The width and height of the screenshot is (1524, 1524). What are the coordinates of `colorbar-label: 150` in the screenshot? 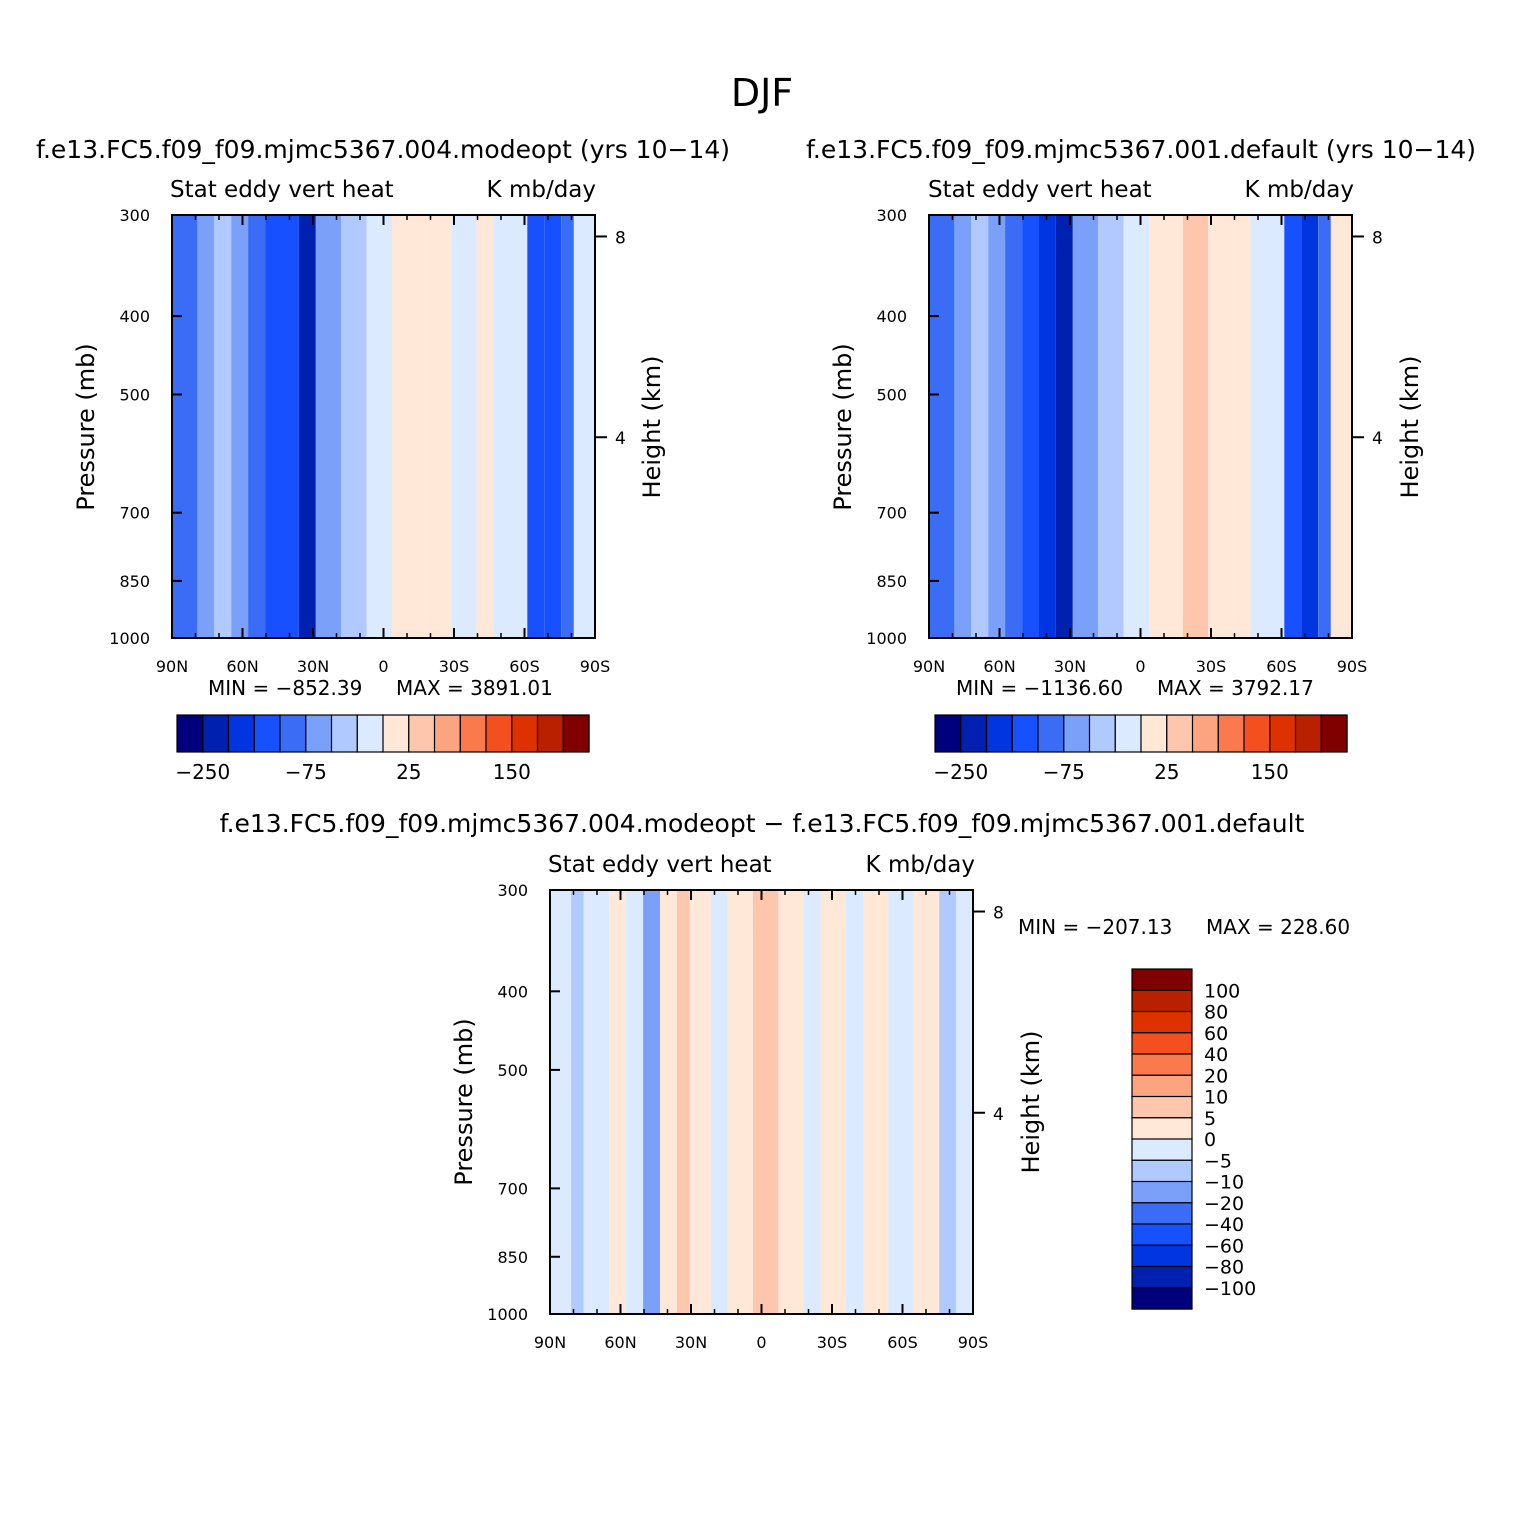 It's located at (1270, 772).